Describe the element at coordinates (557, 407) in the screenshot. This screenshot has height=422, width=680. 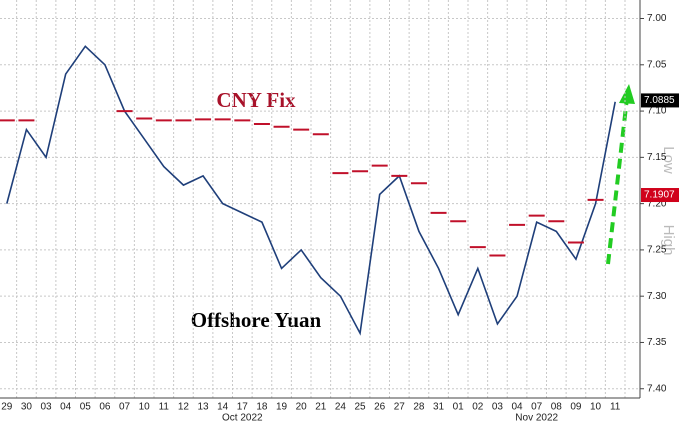
I see `x-tick-label: 08` at that location.